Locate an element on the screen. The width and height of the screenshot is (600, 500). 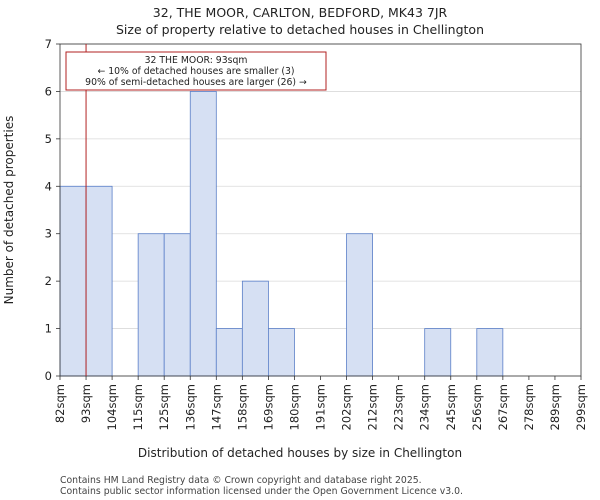
y-tick-label: 1 is located at coordinates (48, 329).